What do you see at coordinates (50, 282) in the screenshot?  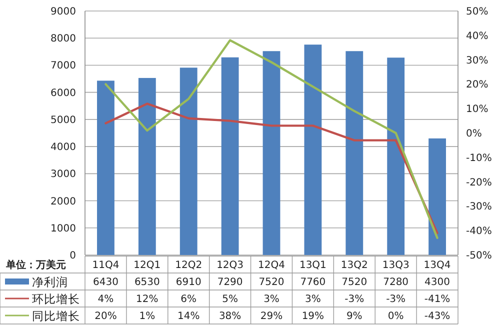 I see `legend-label: 净利润` at bounding box center [50, 282].